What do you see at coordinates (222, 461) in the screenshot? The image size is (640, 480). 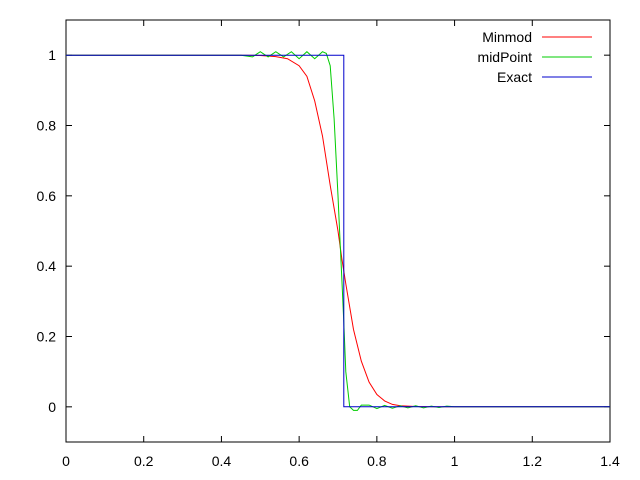 I see `x-tick-label: 0.4` at bounding box center [222, 461].